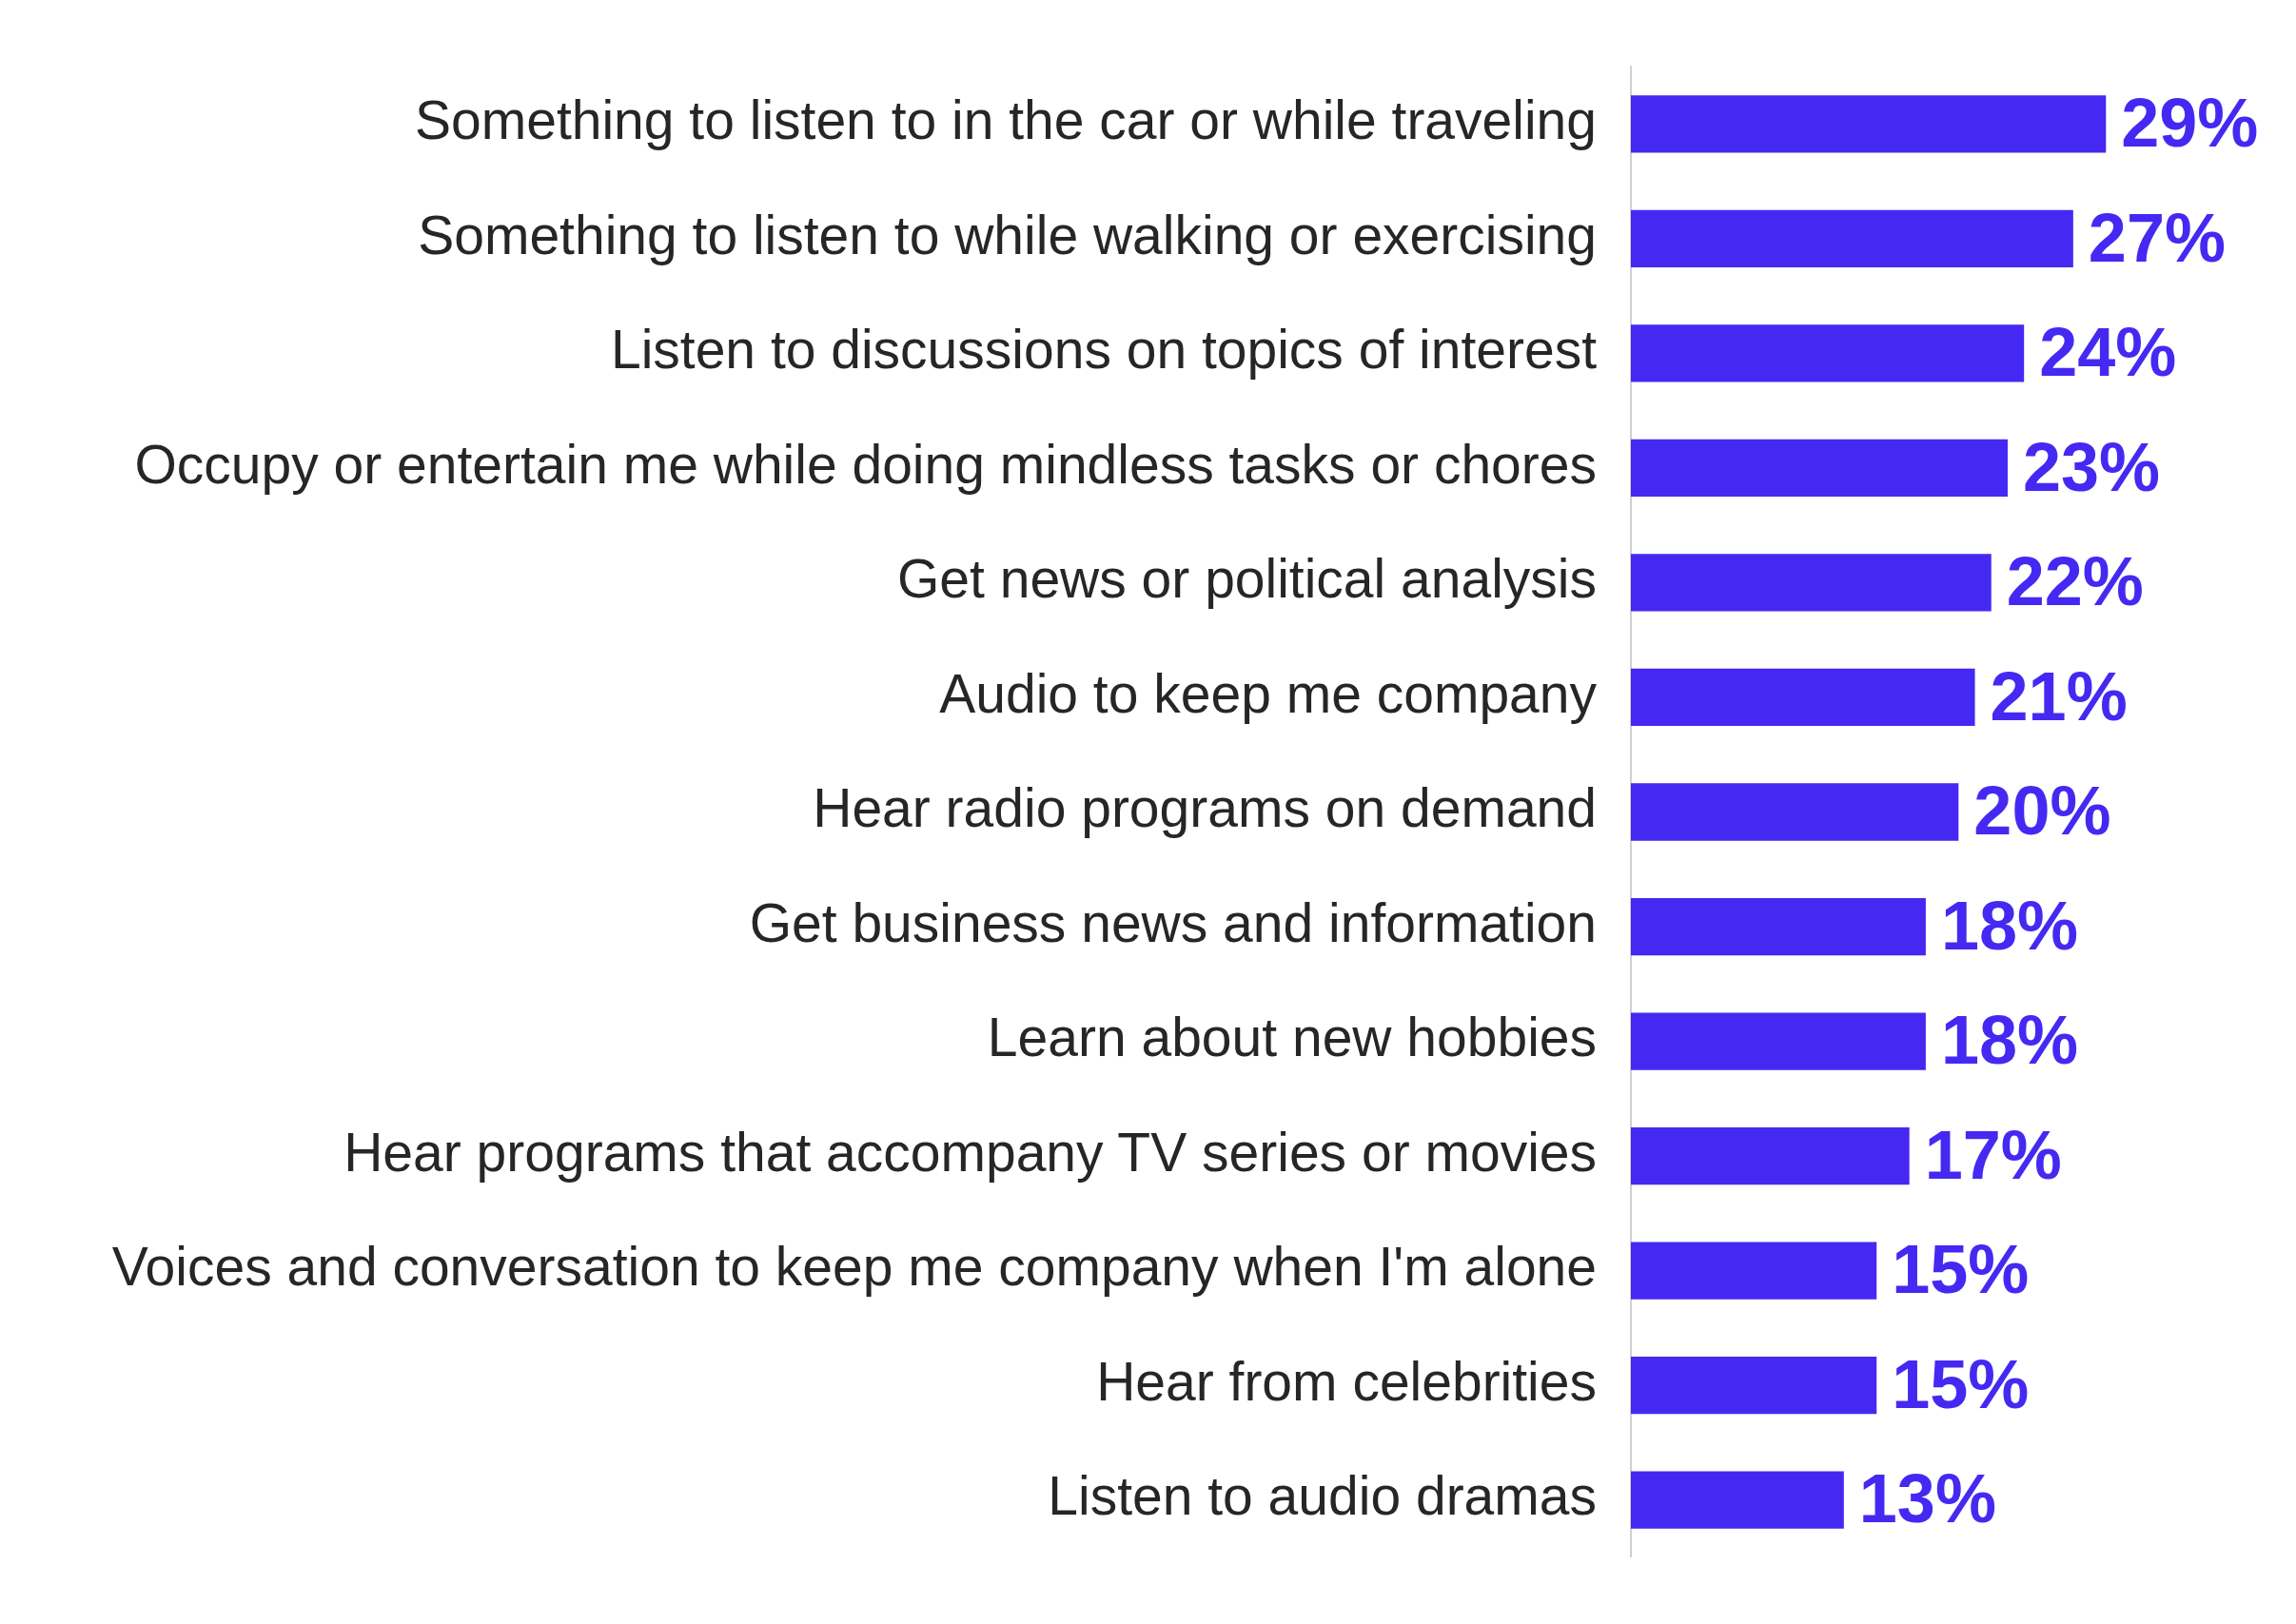 Image resolution: width=2296 pixels, height=1624 pixels. Describe the element at coordinates (1268, 693) in the screenshot. I see `y-tick-label: Audio to keep me company` at that location.